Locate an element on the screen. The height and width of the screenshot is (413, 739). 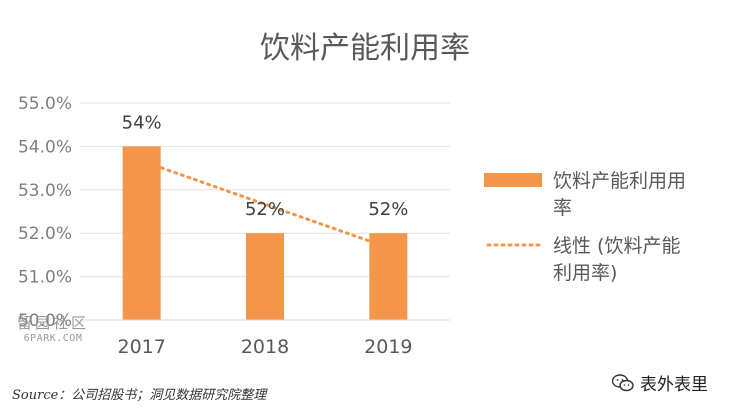
watermark-cn: 留园社区 is located at coordinates (52, 323).